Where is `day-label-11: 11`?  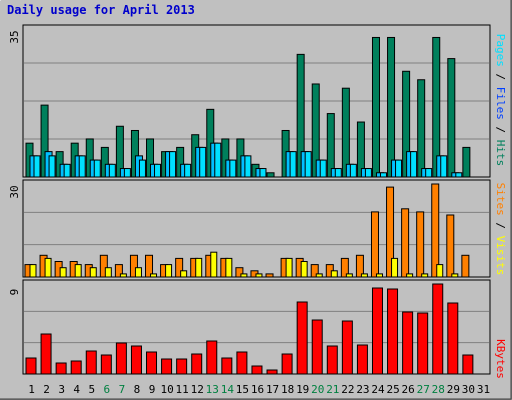 day-label-11: 11 is located at coordinates (182, 389).